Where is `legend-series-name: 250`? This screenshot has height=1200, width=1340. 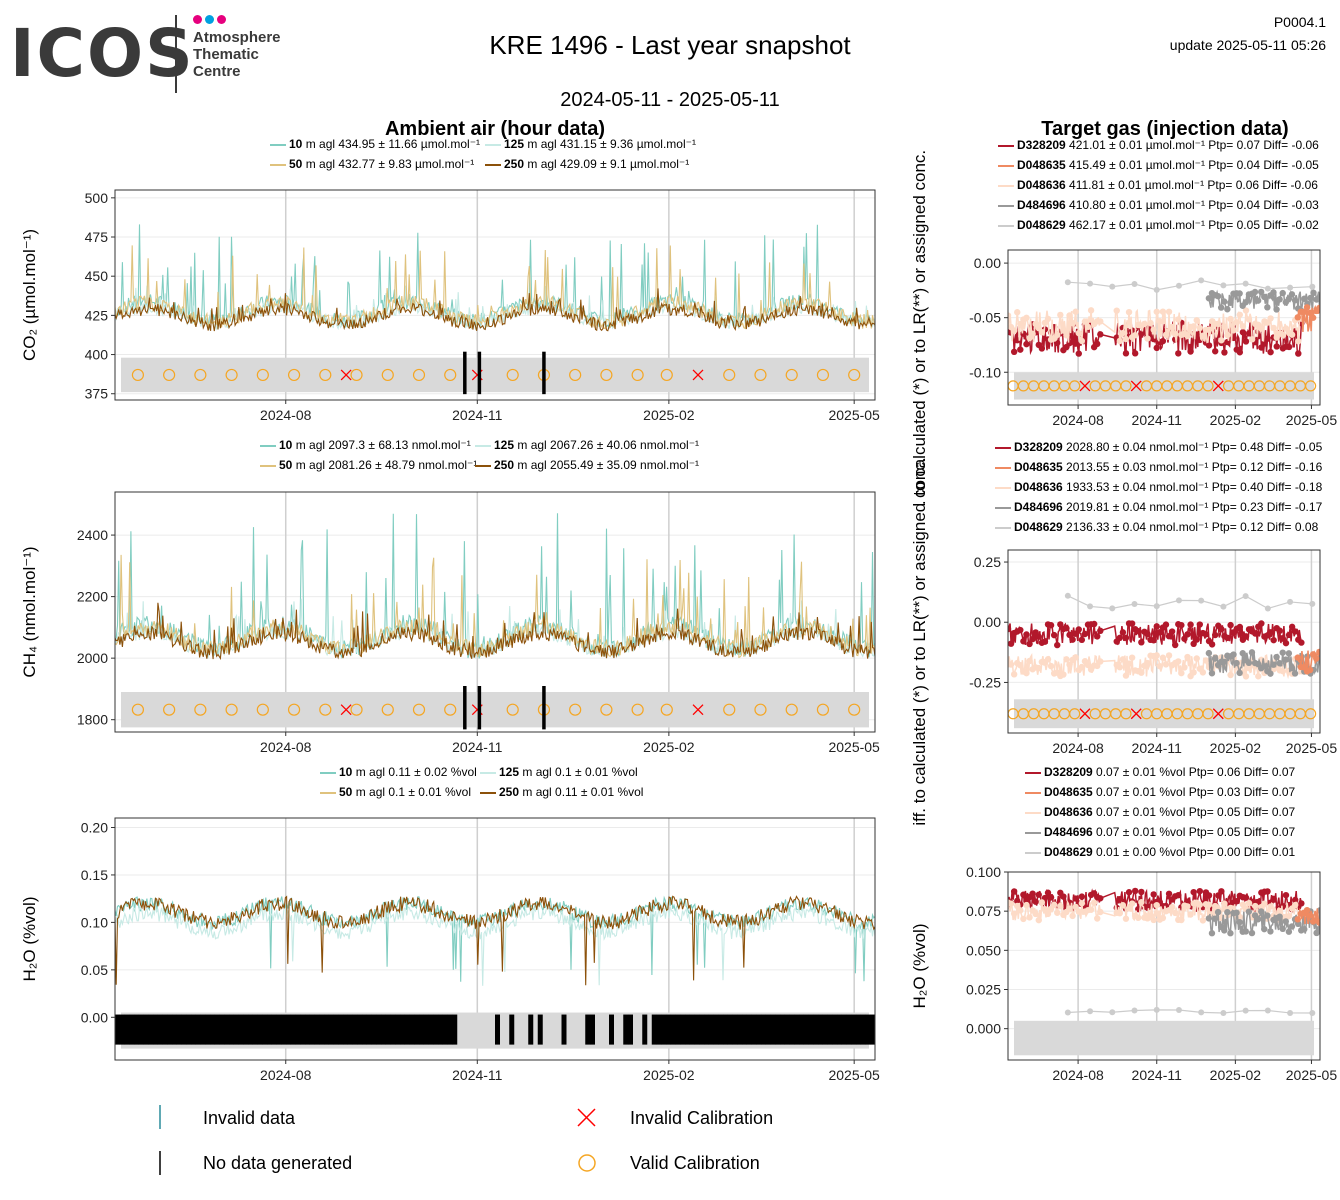 legend-series-name: 250 is located at coordinates (504, 465).